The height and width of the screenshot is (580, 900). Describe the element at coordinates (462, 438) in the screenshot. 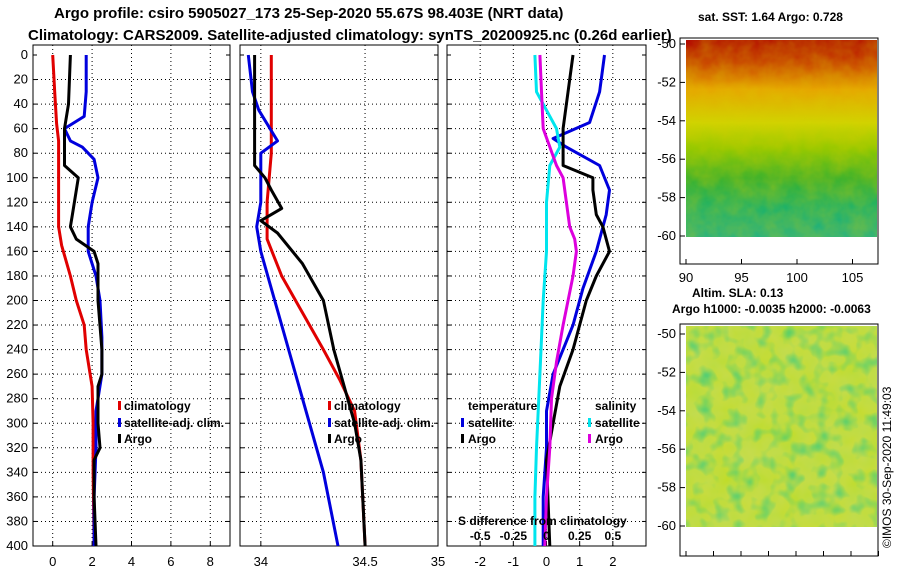

I see `legend-swatch-temp-argo` at that location.